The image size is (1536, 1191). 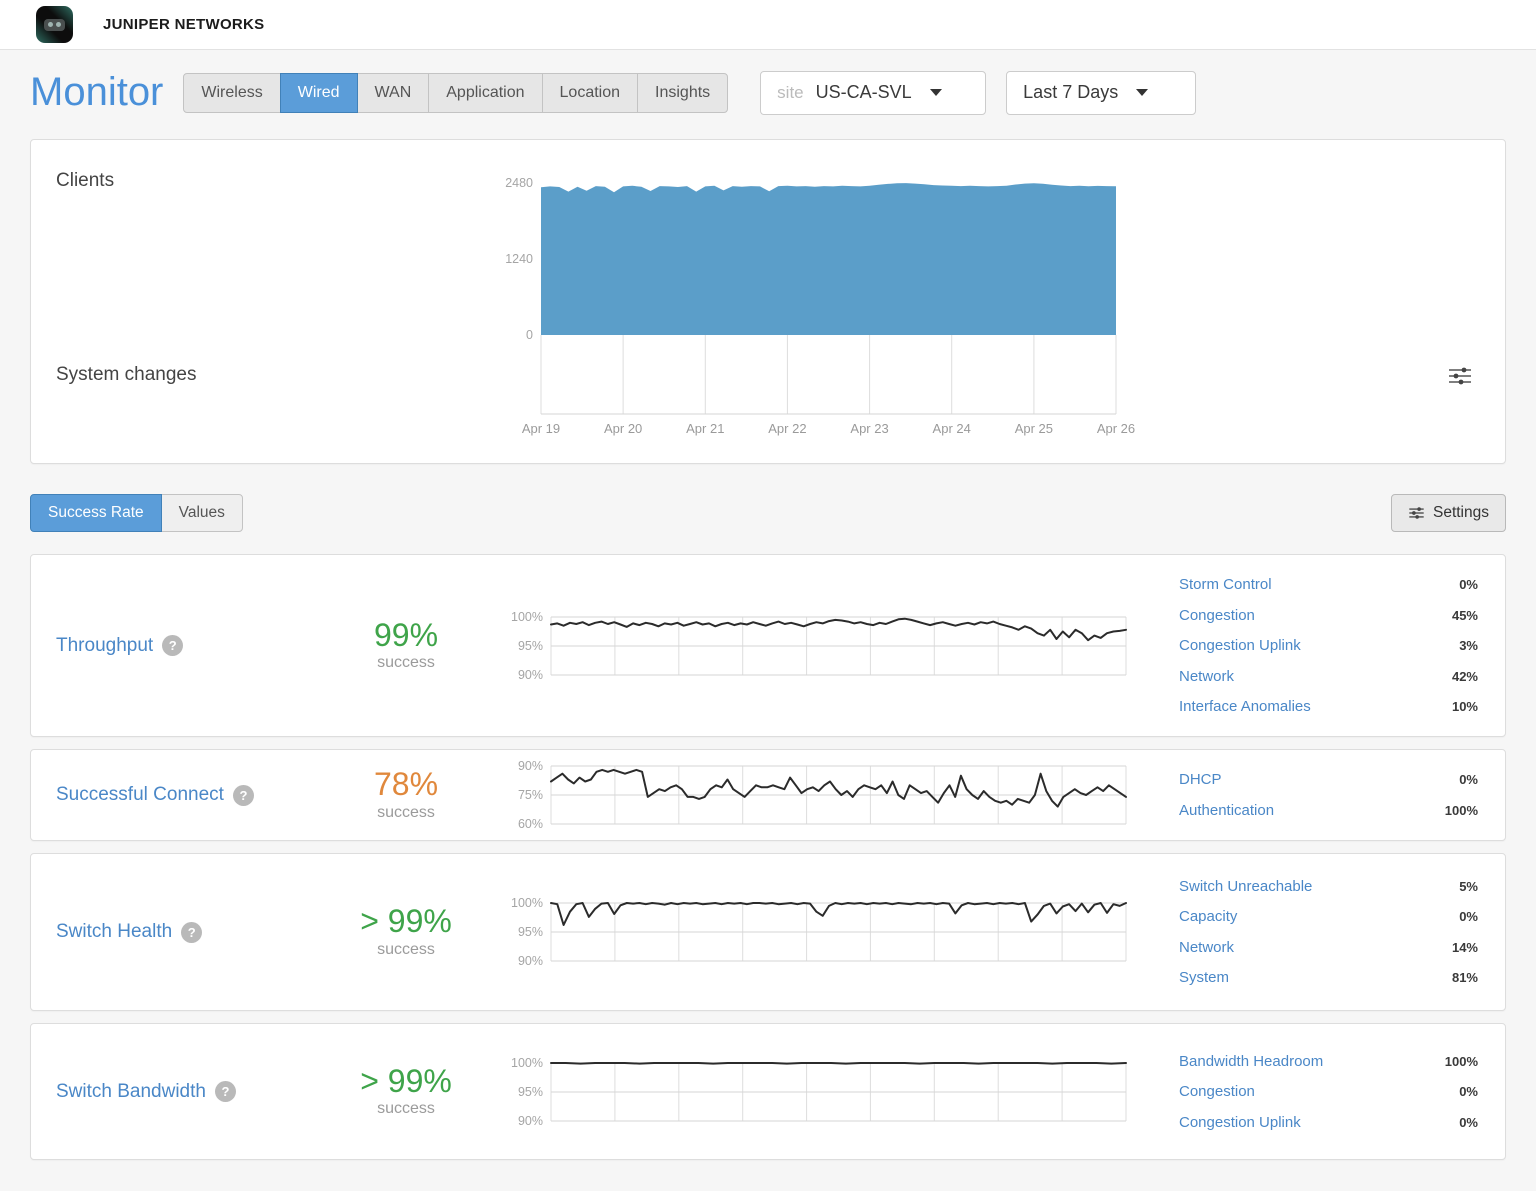 What do you see at coordinates (105, 645) in the screenshot?
I see `metric-link-throughput: Throughput` at bounding box center [105, 645].